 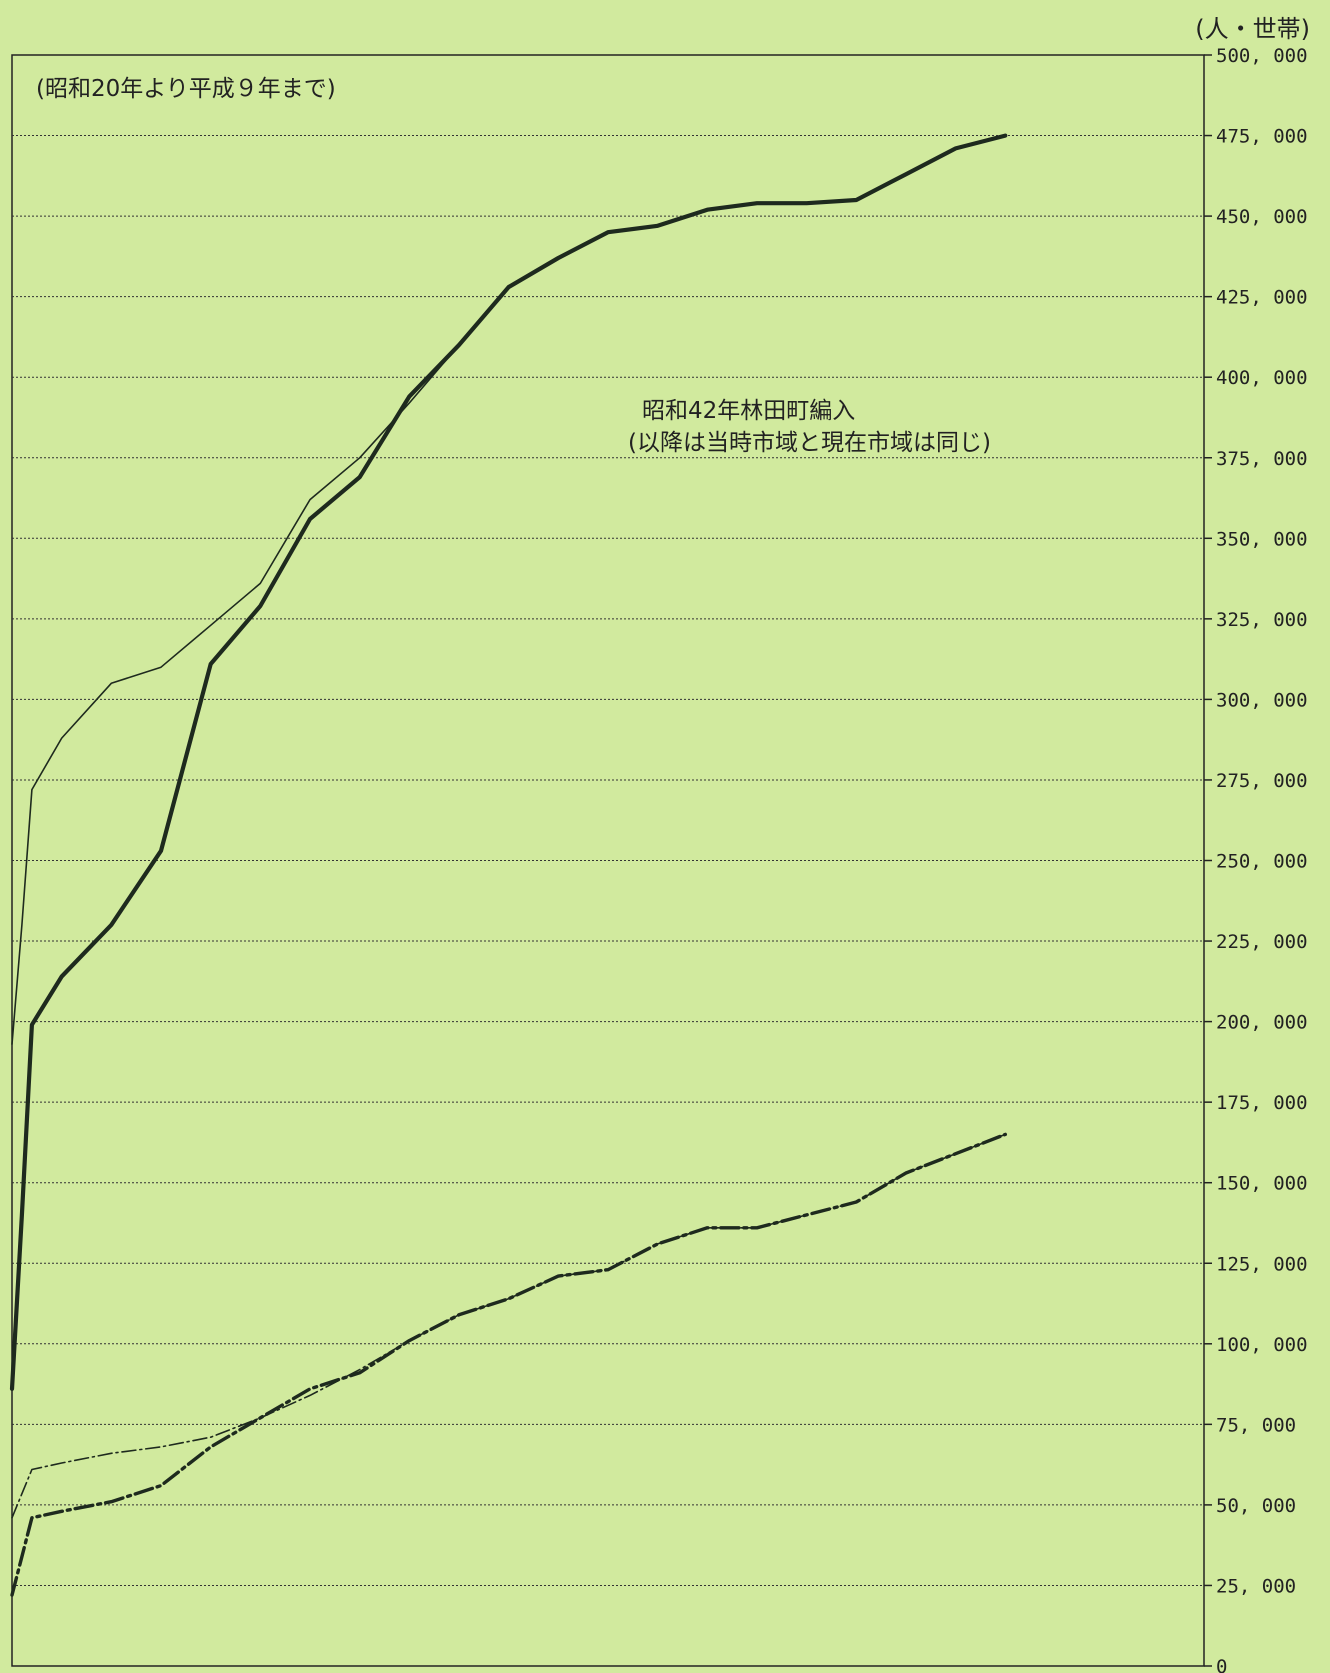 I want to click on unit-label: (人・世帯), so click(x=1252, y=29).